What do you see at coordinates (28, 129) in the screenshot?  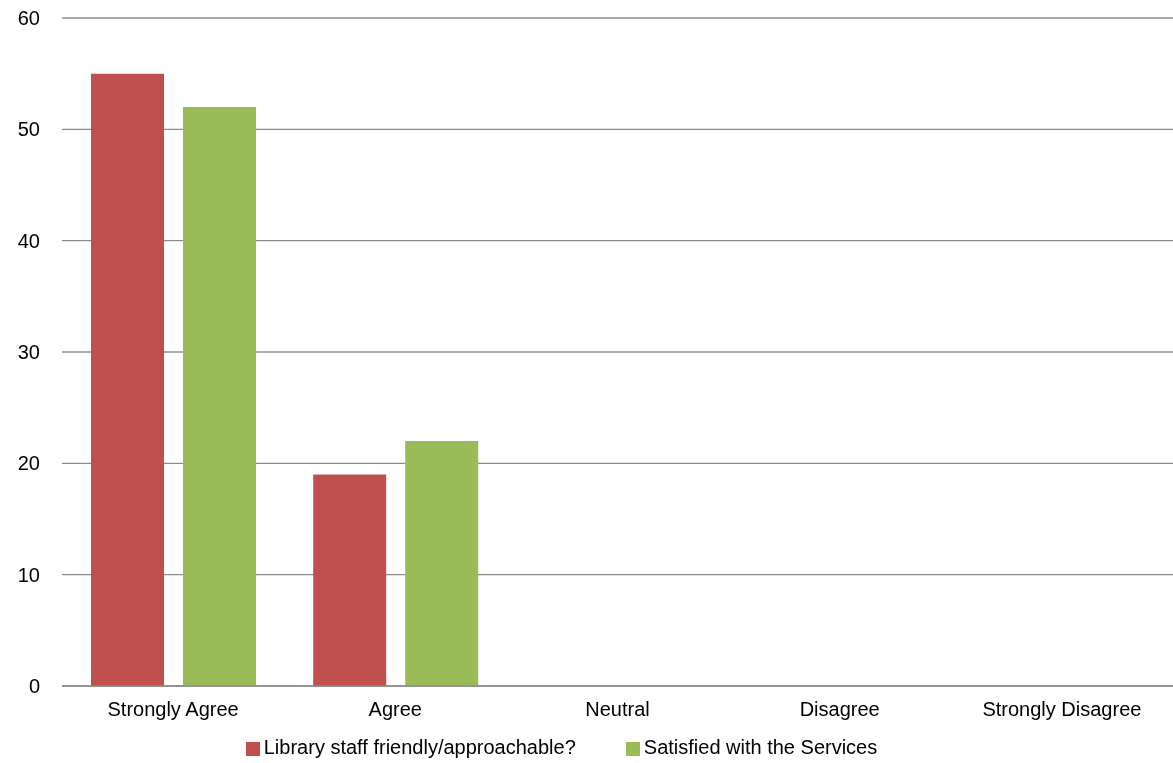 I see `y-tick-label: 50` at bounding box center [28, 129].